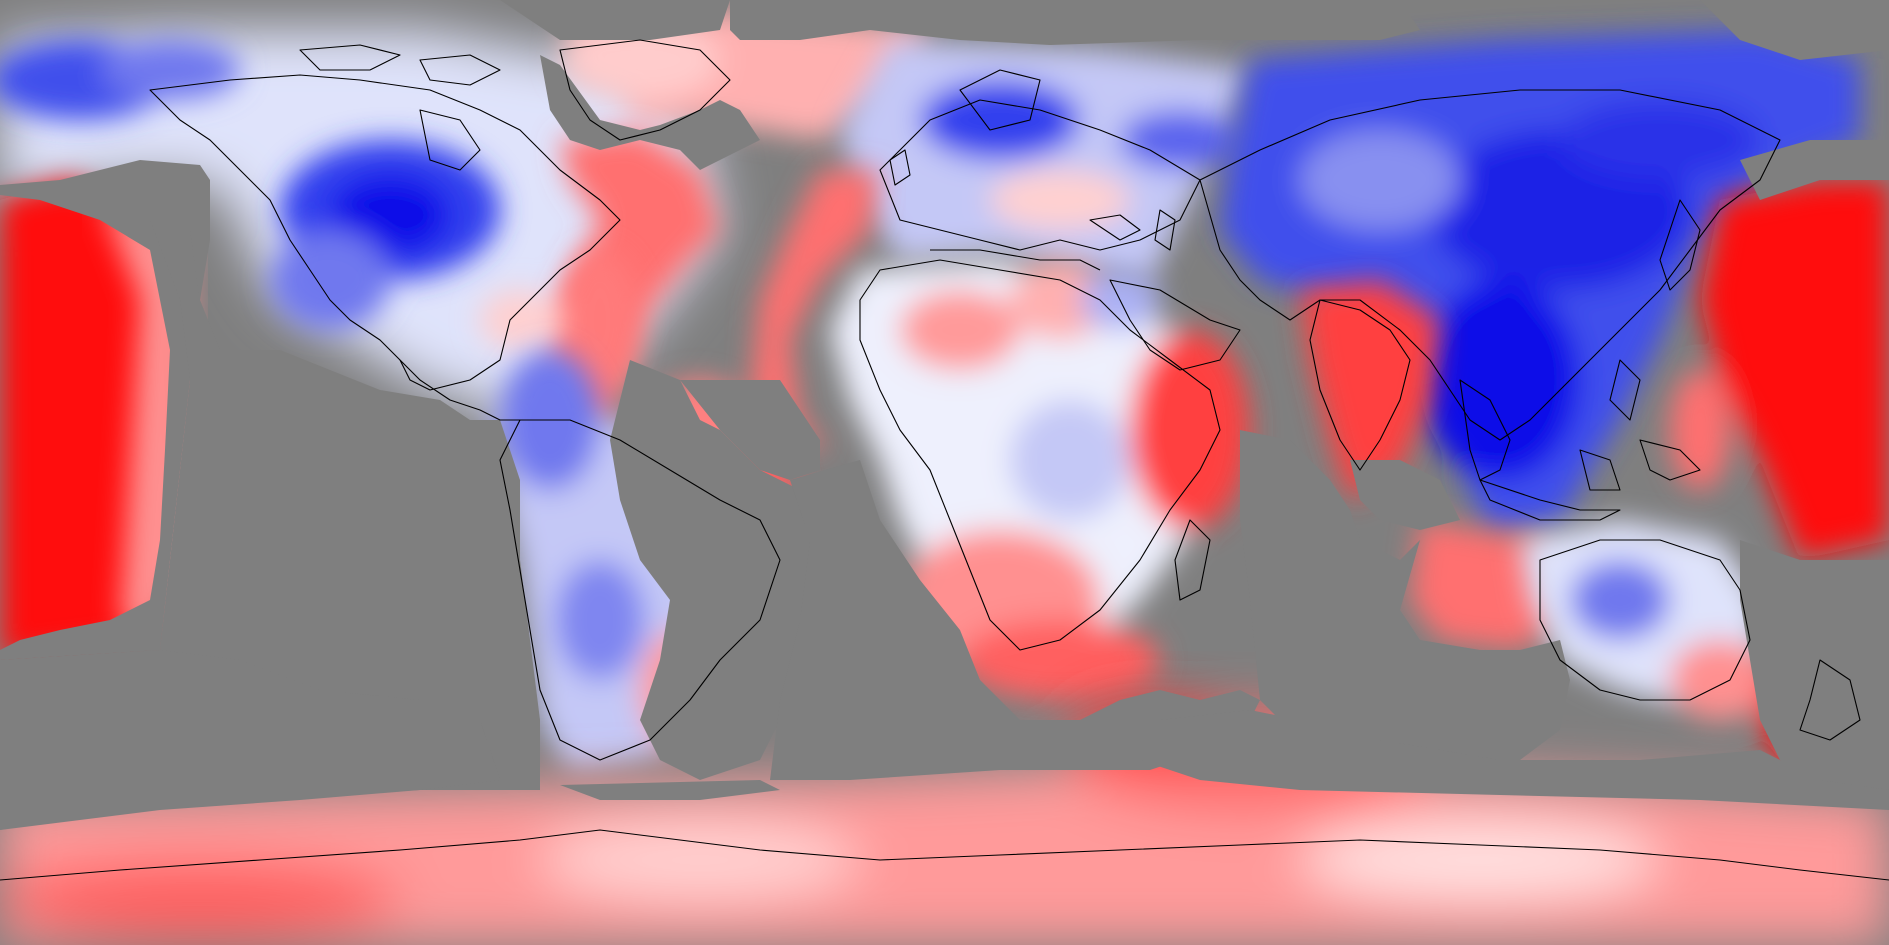 This screenshot has height=945, width=1889. I want to click on coastline-antarctica, so click(944, 855).